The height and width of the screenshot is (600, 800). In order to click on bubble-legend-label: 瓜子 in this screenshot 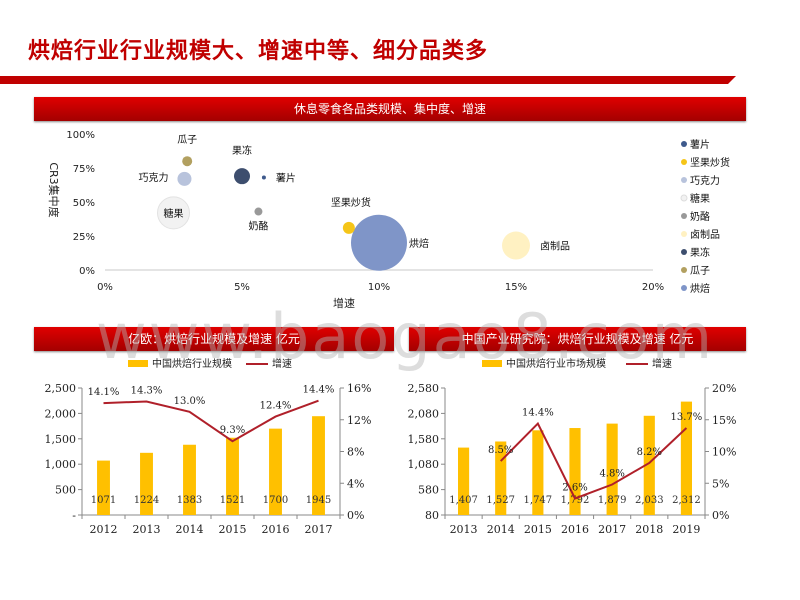, I will do `click(700, 271)`.